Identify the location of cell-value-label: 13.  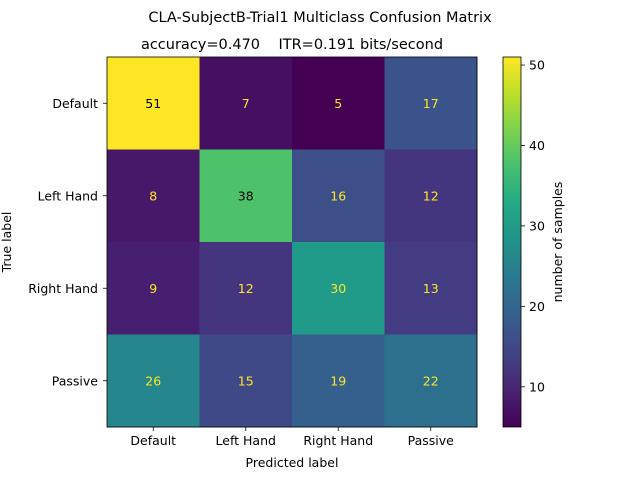
(431, 288).